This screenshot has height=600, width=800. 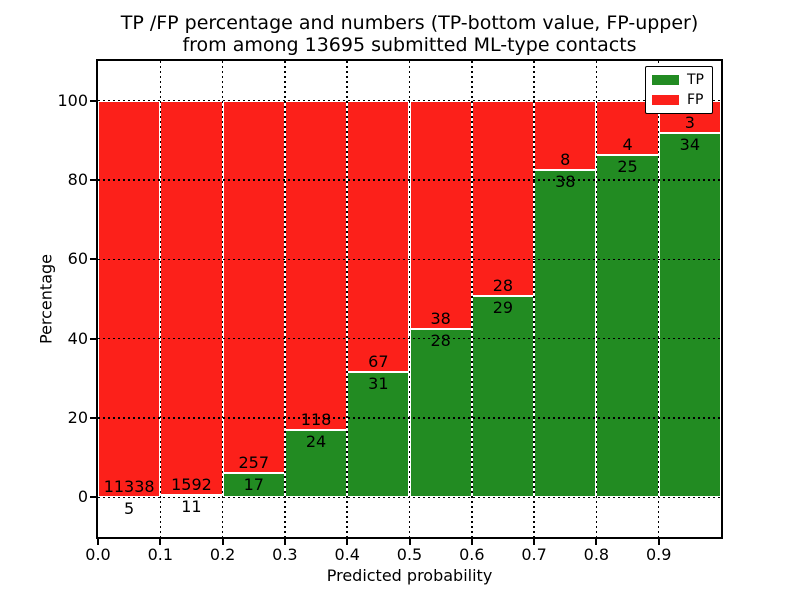 What do you see at coordinates (160, 554) in the screenshot?
I see `x-tick-label: 0.1` at bounding box center [160, 554].